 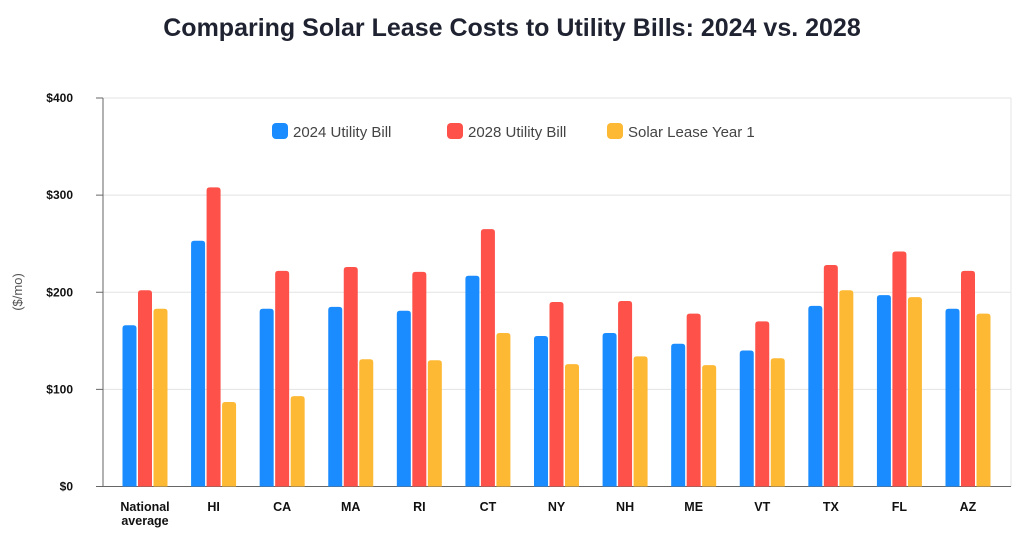 What do you see at coordinates (350, 507) in the screenshot?
I see `x-tick-label: MA` at bounding box center [350, 507].